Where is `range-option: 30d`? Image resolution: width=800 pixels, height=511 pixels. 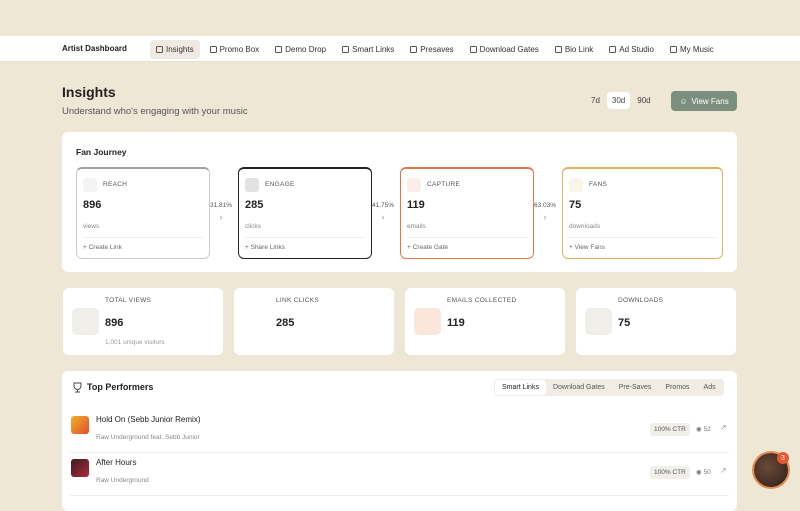 range-option: 30d is located at coordinates (618, 100).